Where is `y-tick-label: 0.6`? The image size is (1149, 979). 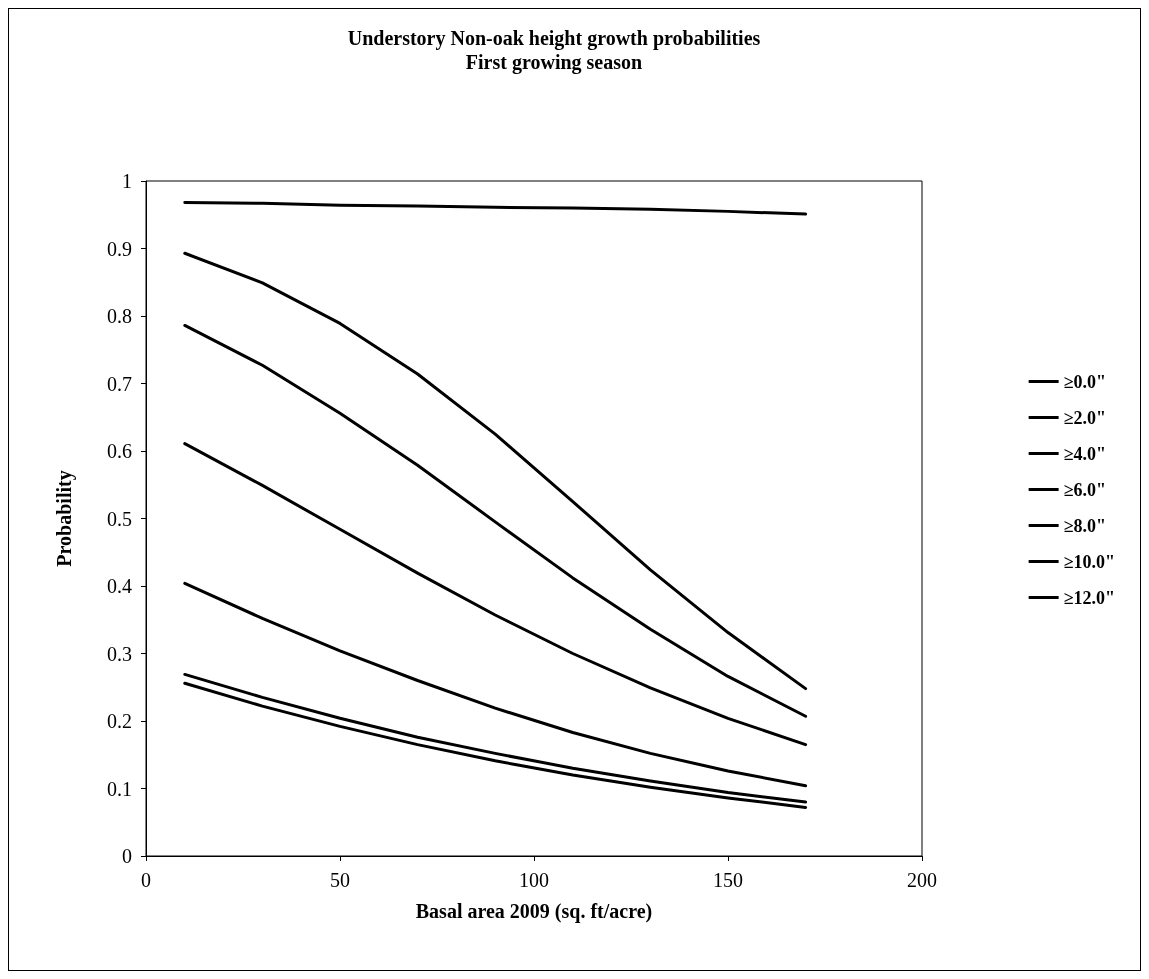 y-tick-label: 0.6 is located at coordinates (119, 451).